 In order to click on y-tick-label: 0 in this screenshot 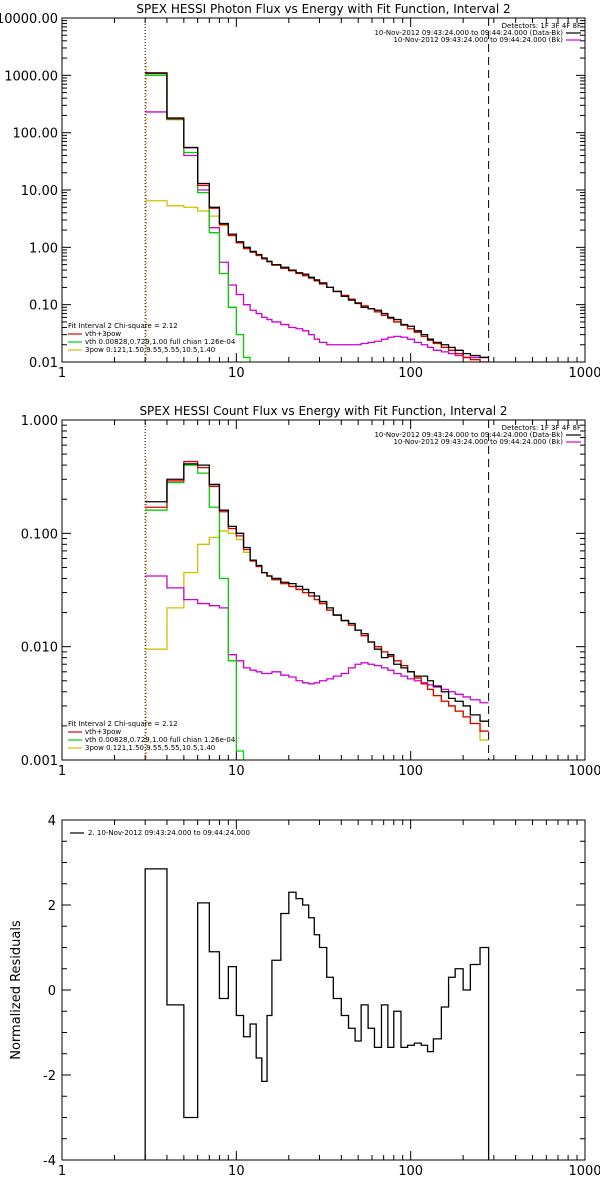, I will do `click(52, 991)`.